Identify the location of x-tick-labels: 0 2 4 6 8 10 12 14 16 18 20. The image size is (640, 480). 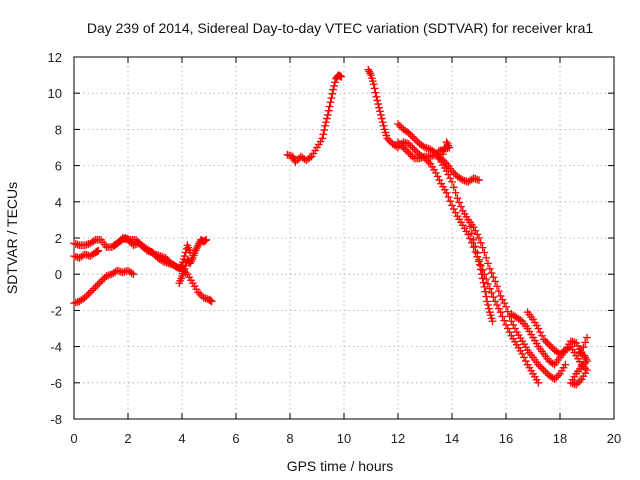
(345, 438).